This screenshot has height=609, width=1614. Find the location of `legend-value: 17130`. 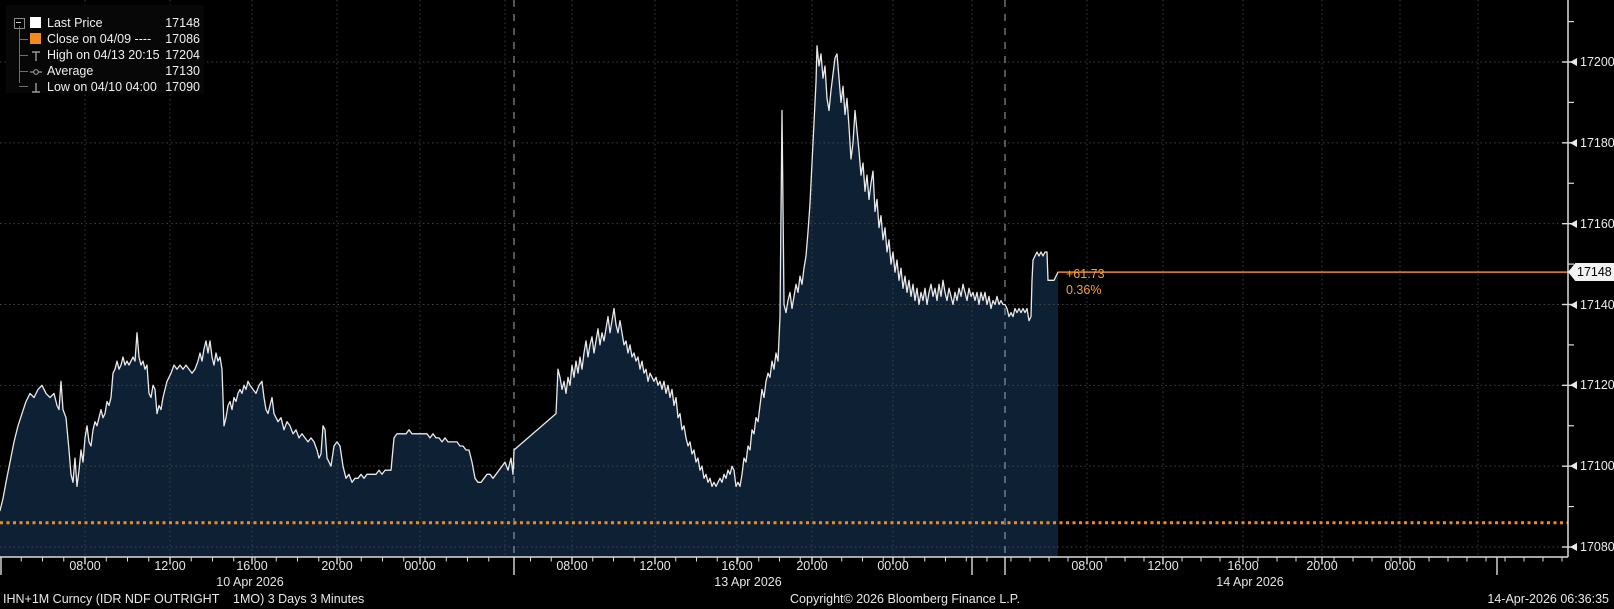

legend-value: 17130 is located at coordinates (182, 71).